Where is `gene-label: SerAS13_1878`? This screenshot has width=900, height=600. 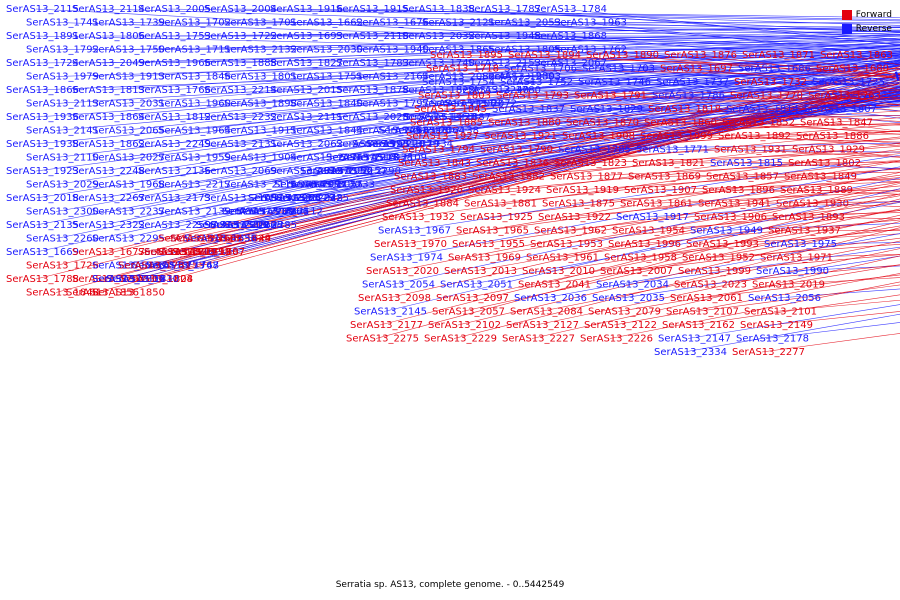 gene-label: SerAS13_1878 is located at coordinates (372, 90).